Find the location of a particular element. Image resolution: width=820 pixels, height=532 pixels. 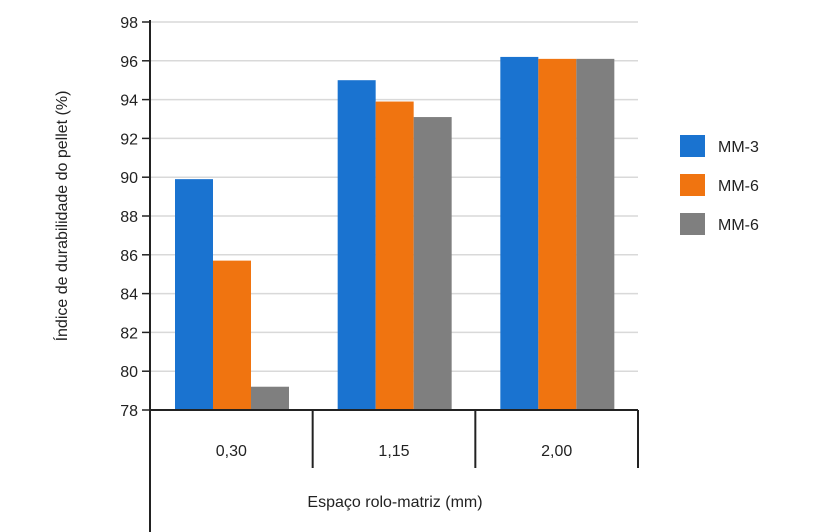

x-axis-title: Espaço rolo-matriz (mm) is located at coordinates (394, 502).